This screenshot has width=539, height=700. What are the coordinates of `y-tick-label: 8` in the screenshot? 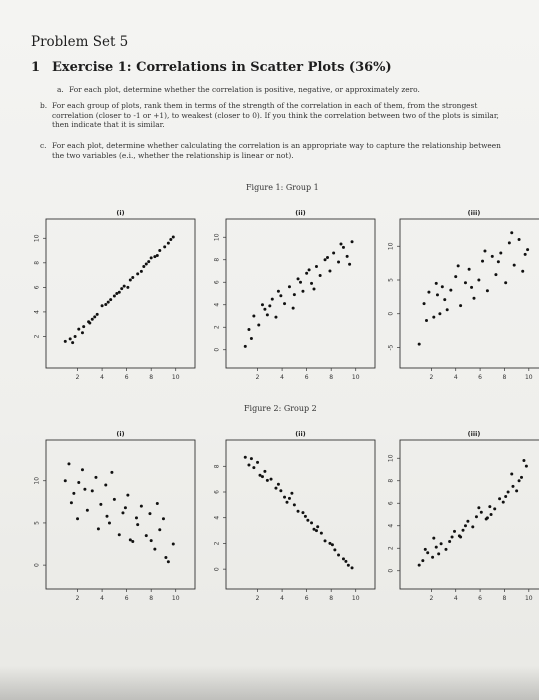 It's located at (37, 263).